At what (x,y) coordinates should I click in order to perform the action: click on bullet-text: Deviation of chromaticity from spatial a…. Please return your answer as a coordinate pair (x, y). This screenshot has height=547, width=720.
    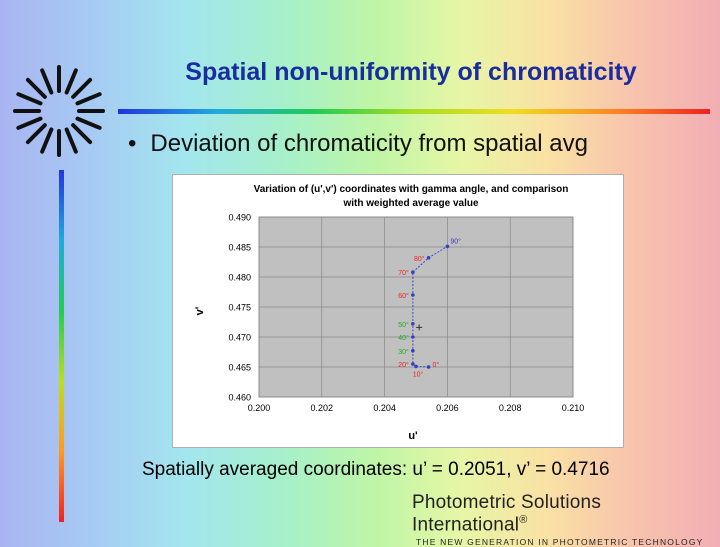
    Looking at the image, I should click on (369, 143).